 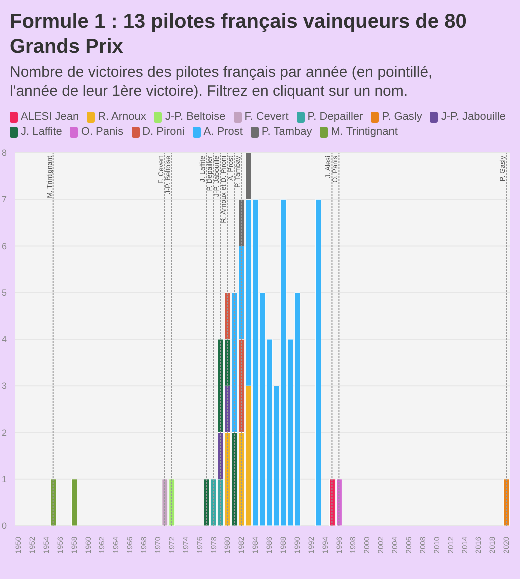 I want to click on legend-label: A. Prost, so click(x=223, y=132).